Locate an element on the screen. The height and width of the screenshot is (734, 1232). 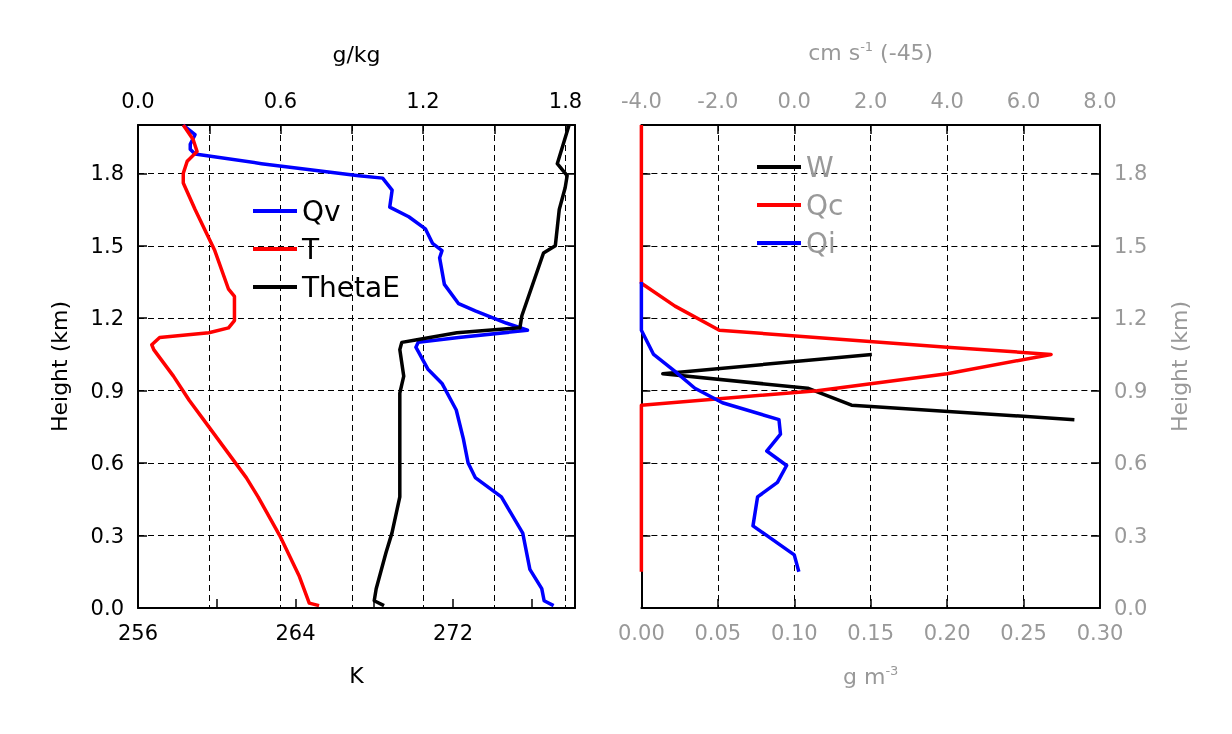
x-tick-label: 0.25 is located at coordinates (1023, 632).